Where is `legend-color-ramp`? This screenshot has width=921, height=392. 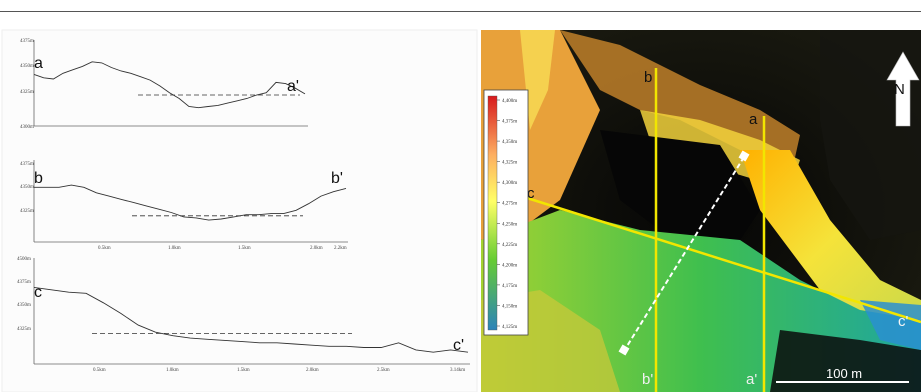
legend-color-ramp is located at coordinates (492, 213).